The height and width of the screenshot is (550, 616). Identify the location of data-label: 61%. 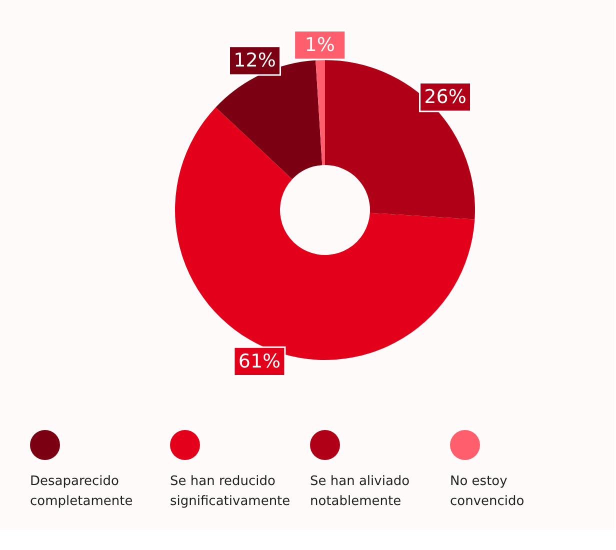
(259, 361).